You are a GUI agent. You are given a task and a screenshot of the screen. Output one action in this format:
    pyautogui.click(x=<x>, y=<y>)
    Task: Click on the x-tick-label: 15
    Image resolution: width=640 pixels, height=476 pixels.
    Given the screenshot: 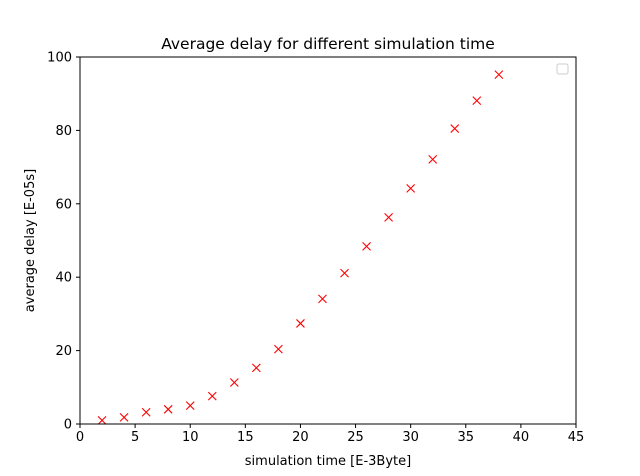 What is the action you would take?
    pyautogui.click(x=245, y=437)
    